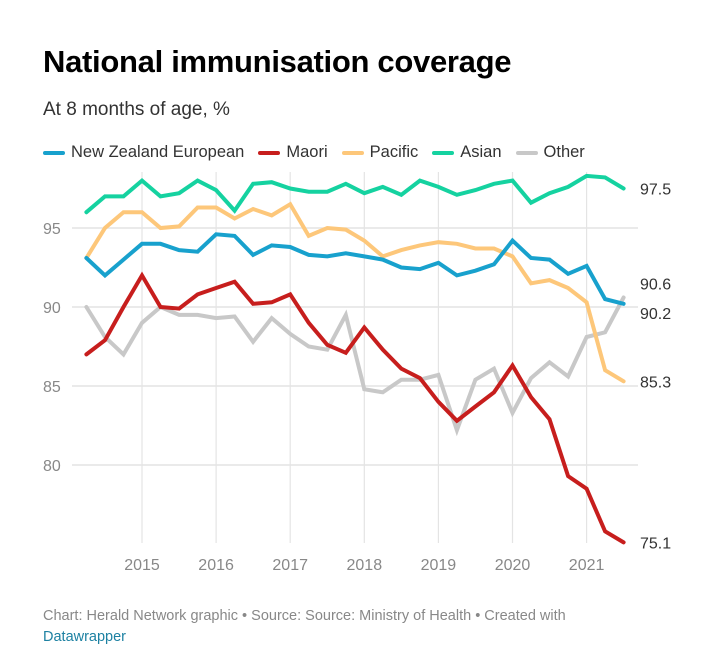 The height and width of the screenshot is (672, 726). Describe the element at coordinates (655, 314) in the screenshot. I see `end-label-new-zealand-european: 90.2` at that location.